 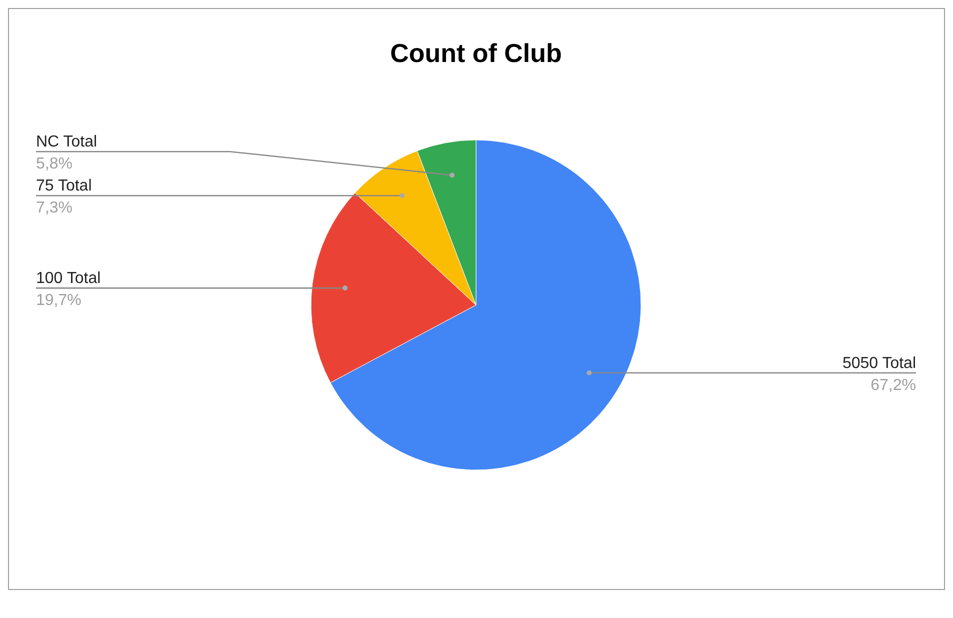 I want to click on data-label: 5,8%, so click(x=54, y=164).